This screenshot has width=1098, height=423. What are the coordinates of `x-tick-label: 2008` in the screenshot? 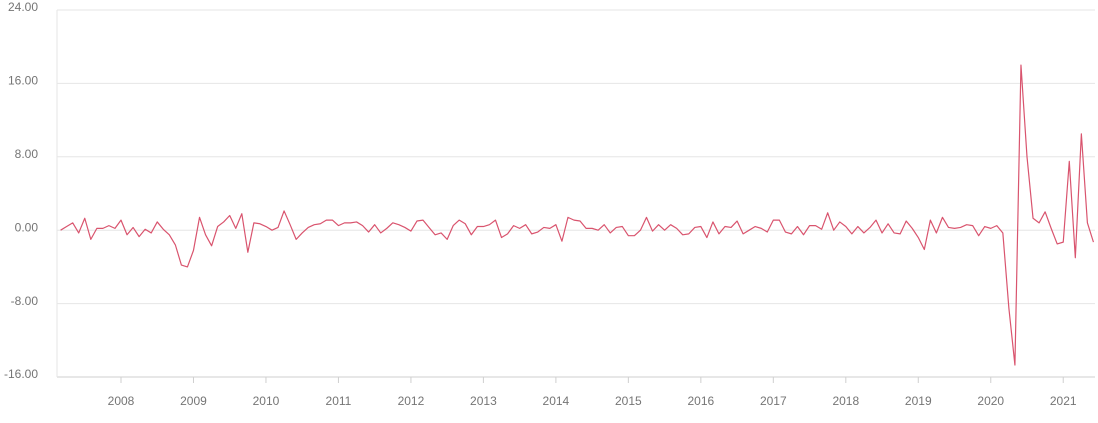 It's located at (121, 401).